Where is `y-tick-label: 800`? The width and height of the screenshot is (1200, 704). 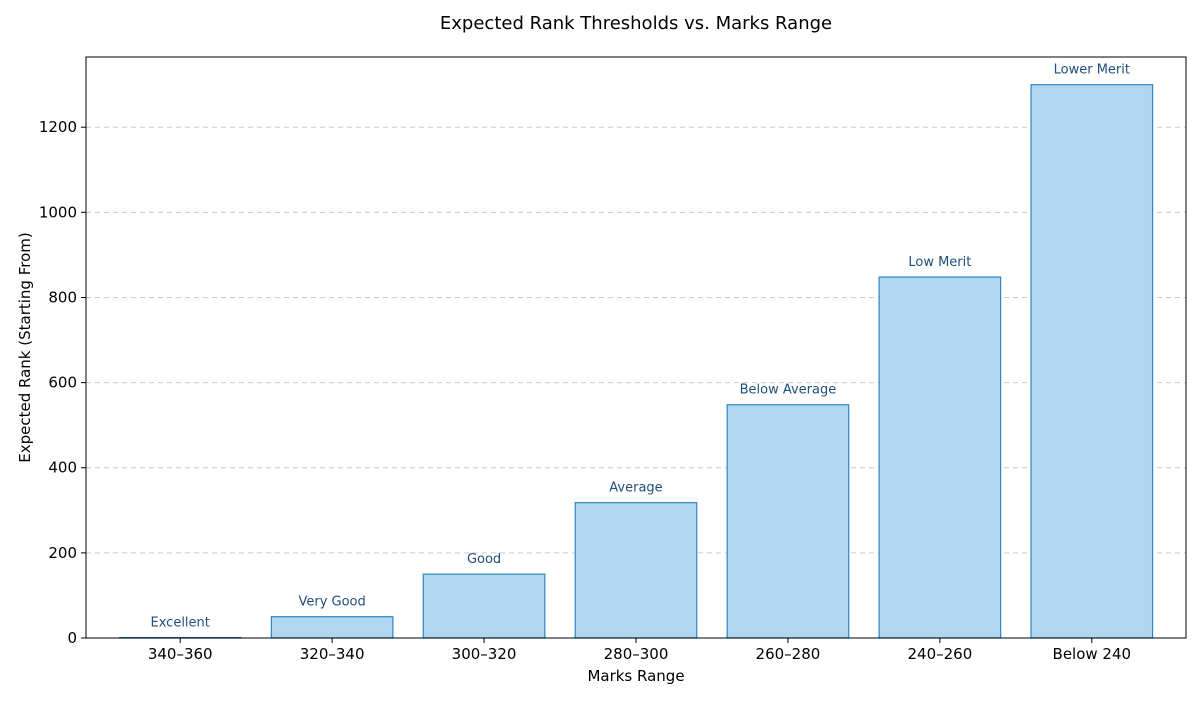
y-tick-label: 800 is located at coordinates (62, 297).